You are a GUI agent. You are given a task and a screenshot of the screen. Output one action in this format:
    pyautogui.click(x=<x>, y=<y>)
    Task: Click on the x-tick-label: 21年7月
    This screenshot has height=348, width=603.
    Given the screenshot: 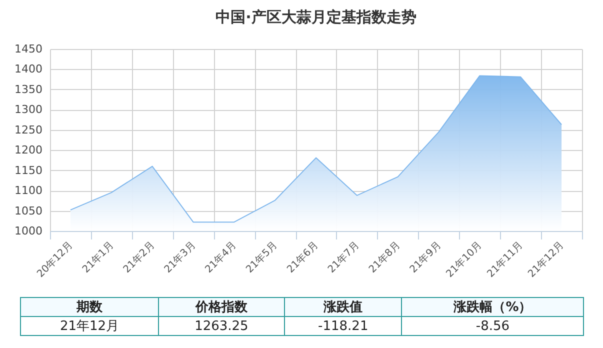 What is the action you would take?
    pyautogui.click(x=344, y=257)
    